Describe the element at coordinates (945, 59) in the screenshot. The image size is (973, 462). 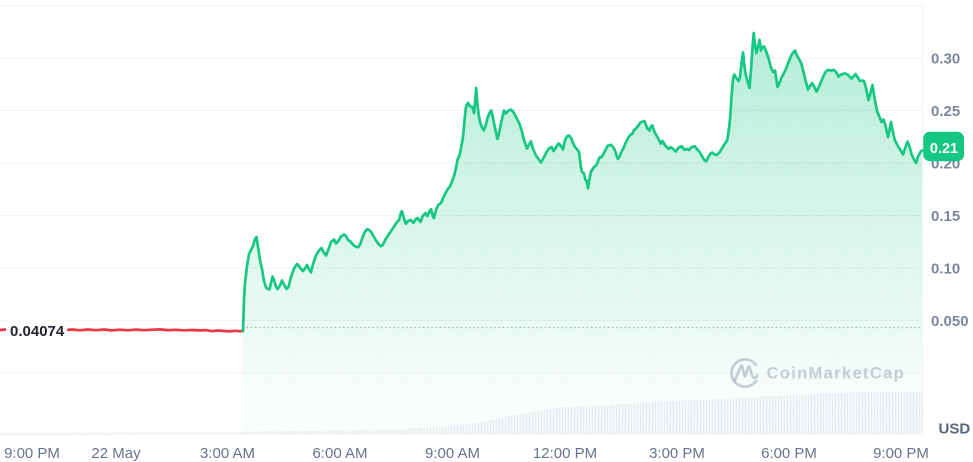
I see `svg-text: 0.30` at that location.